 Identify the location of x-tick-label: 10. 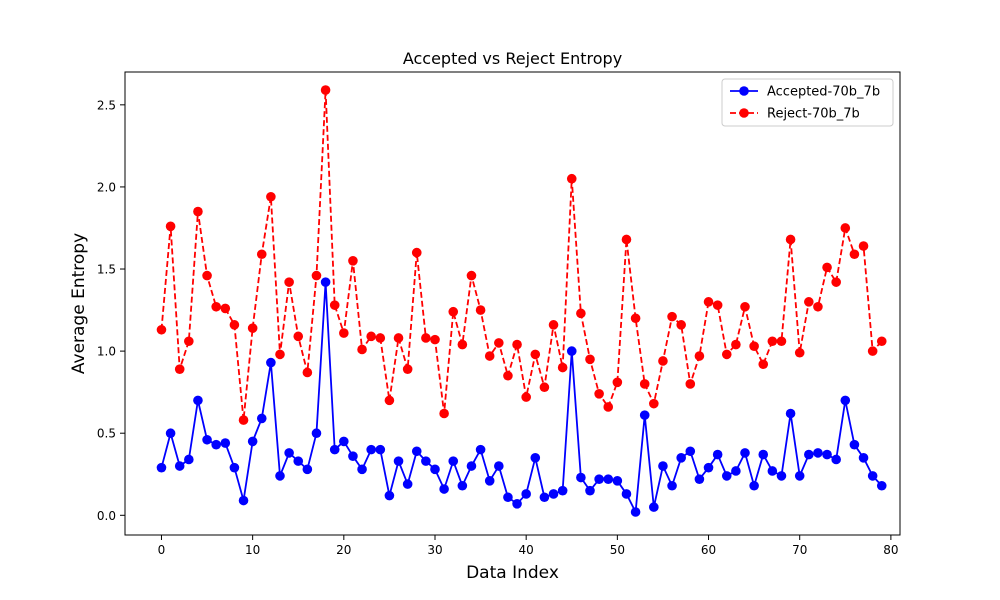
(252, 550).